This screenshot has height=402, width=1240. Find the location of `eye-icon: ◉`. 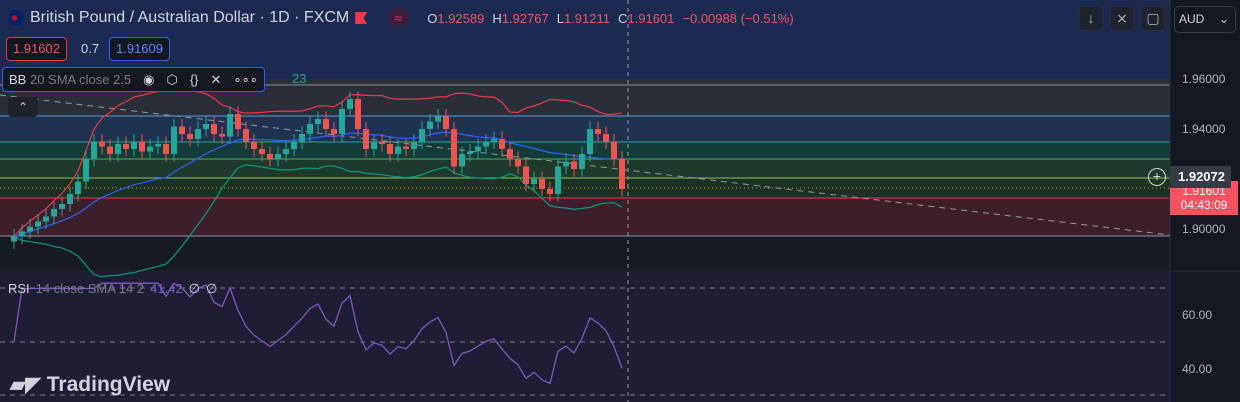

eye-icon: ◉ is located at coordinates (149, 79).